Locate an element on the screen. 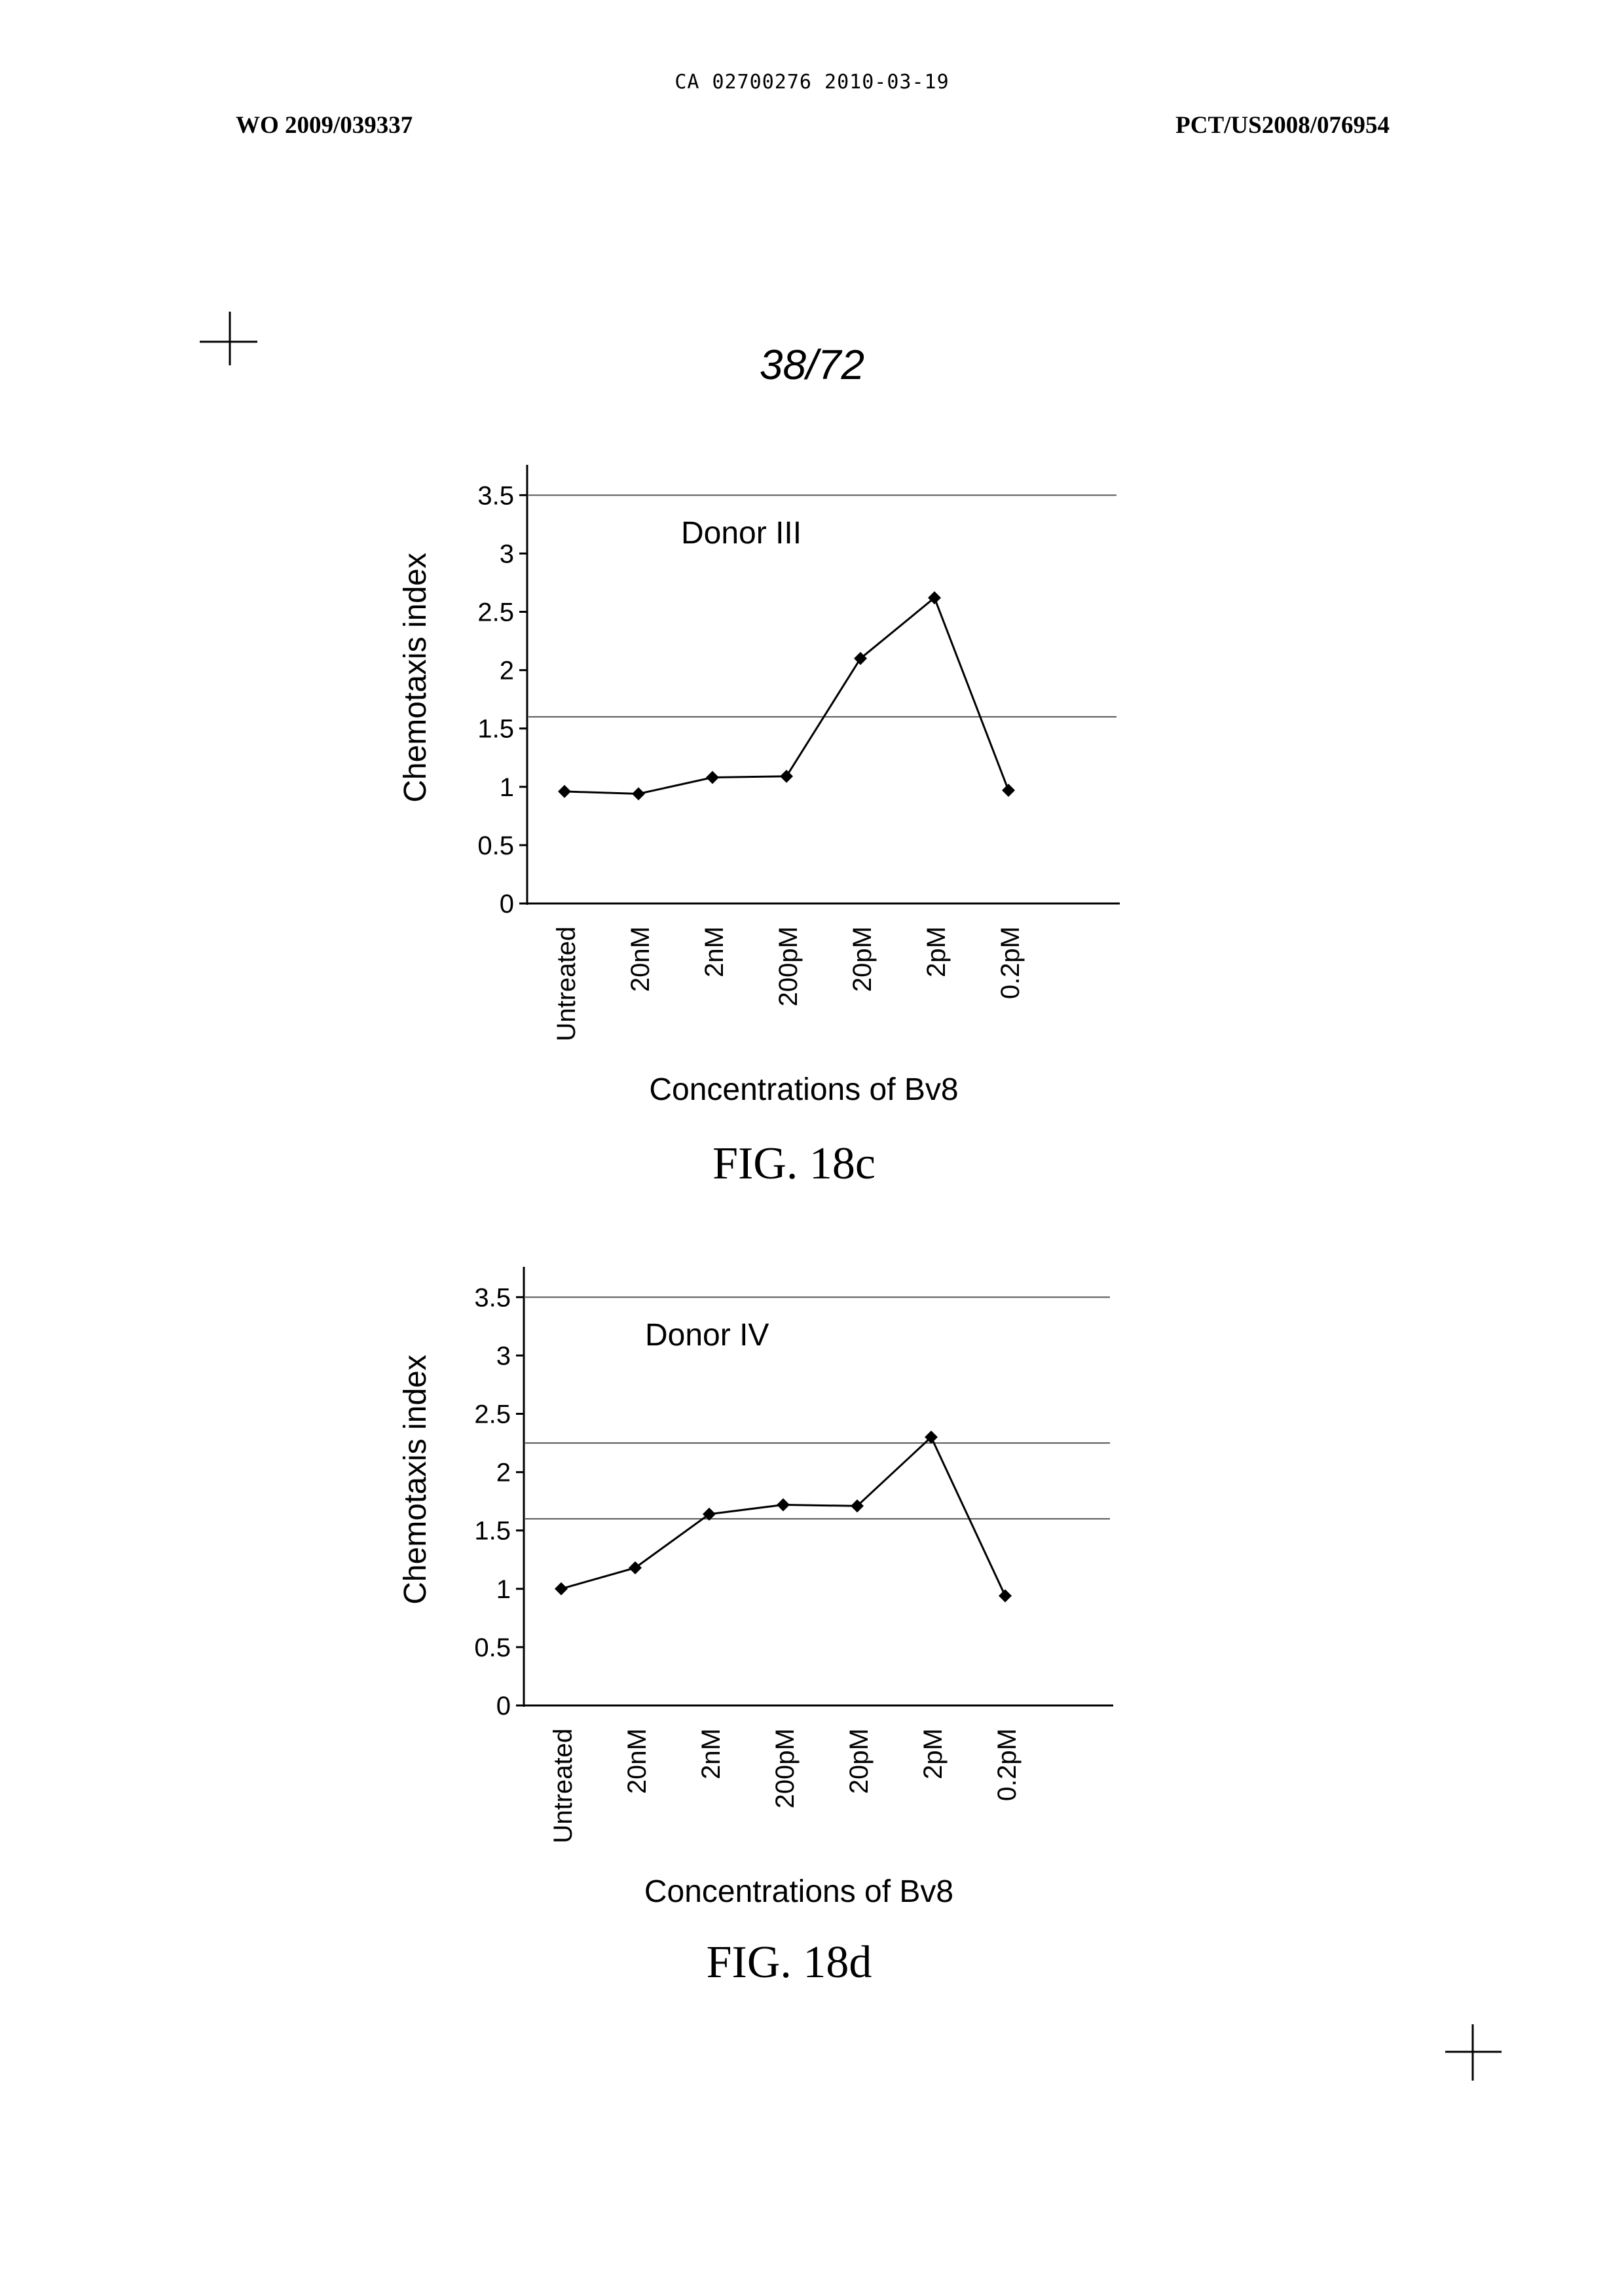 Image resolution: width=1624 pixels, height=2296 pixels. donor-annotation: Donor III is located at coordinates (741, 533).